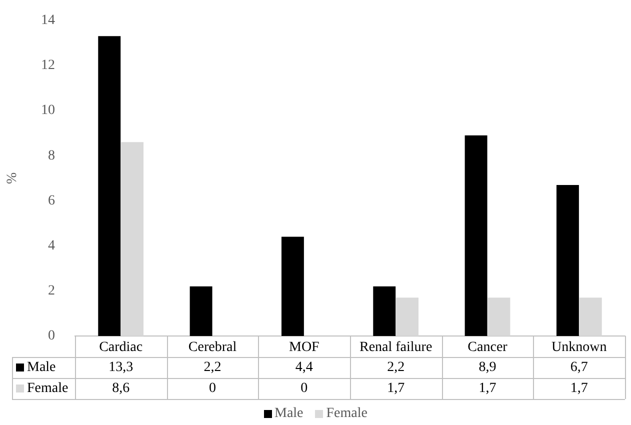 The height and width of the screenshot is (425, 631). Describe the element at coordinates (487, 368) in the screenshot. I see `data-label: 8,9` at that location.